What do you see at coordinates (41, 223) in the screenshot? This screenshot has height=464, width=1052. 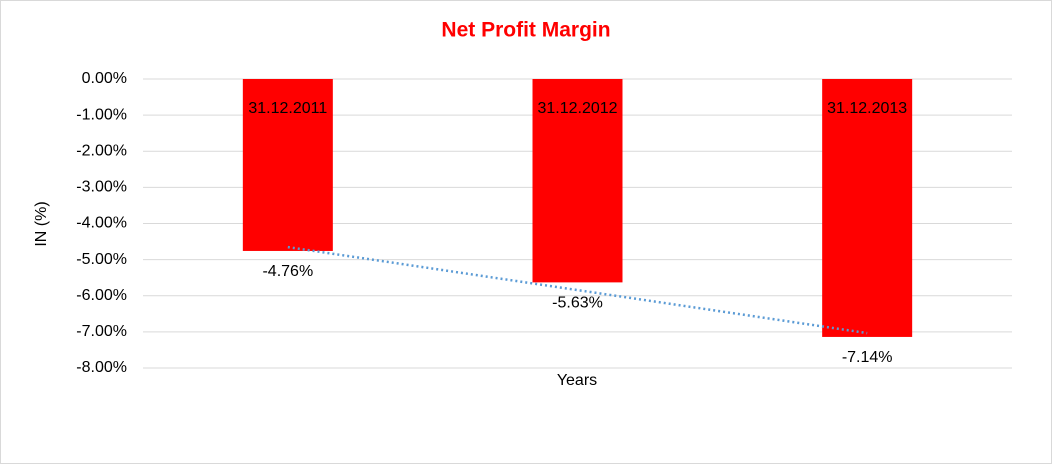 I see `y-axis-label: IN (%)` at bounding box center [41, 223].